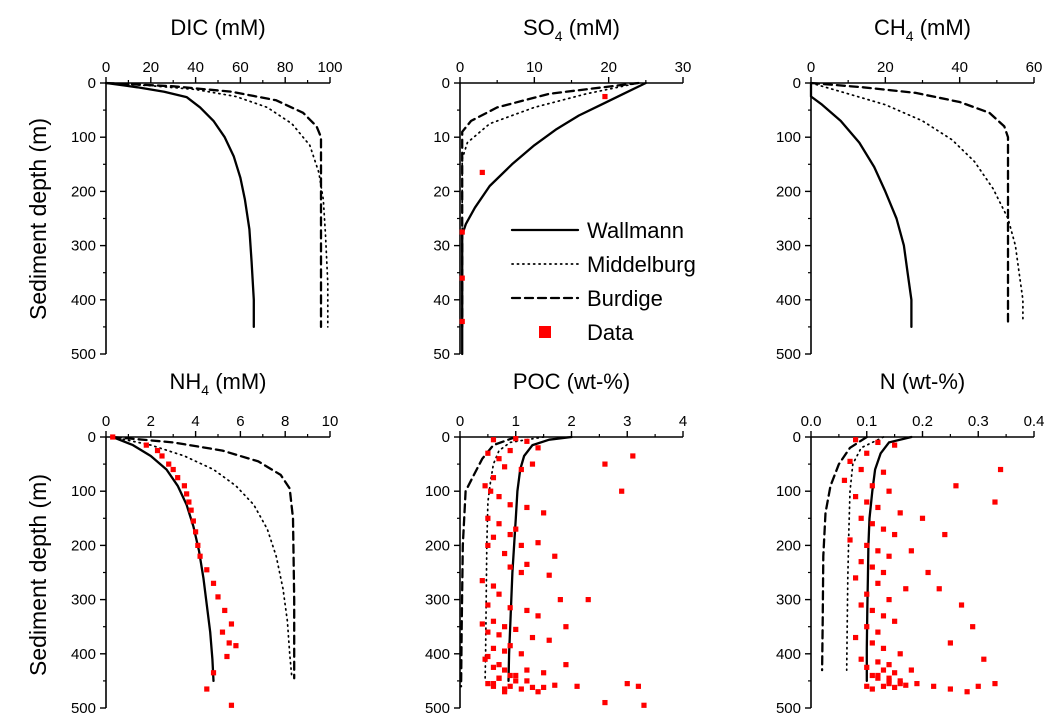  Describe the element at coordinates (240, 421) in the screenshot. I see `x-tick-label: 6` at that location.